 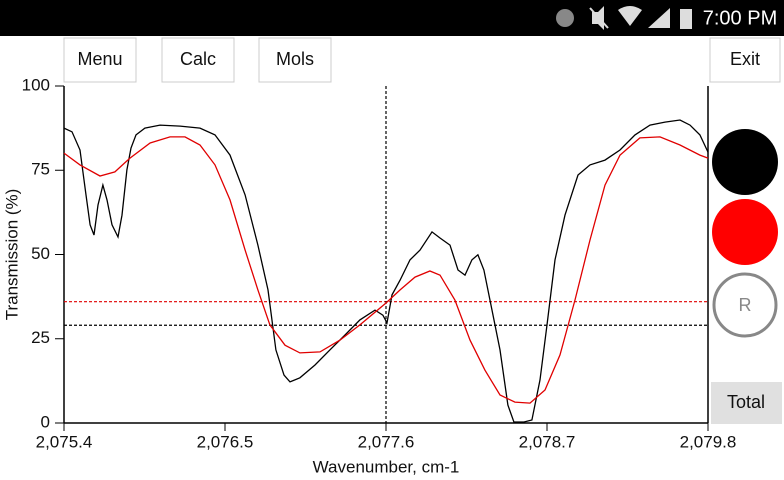 I want to click on calc-label: Calc, so click(x=198, y=59).